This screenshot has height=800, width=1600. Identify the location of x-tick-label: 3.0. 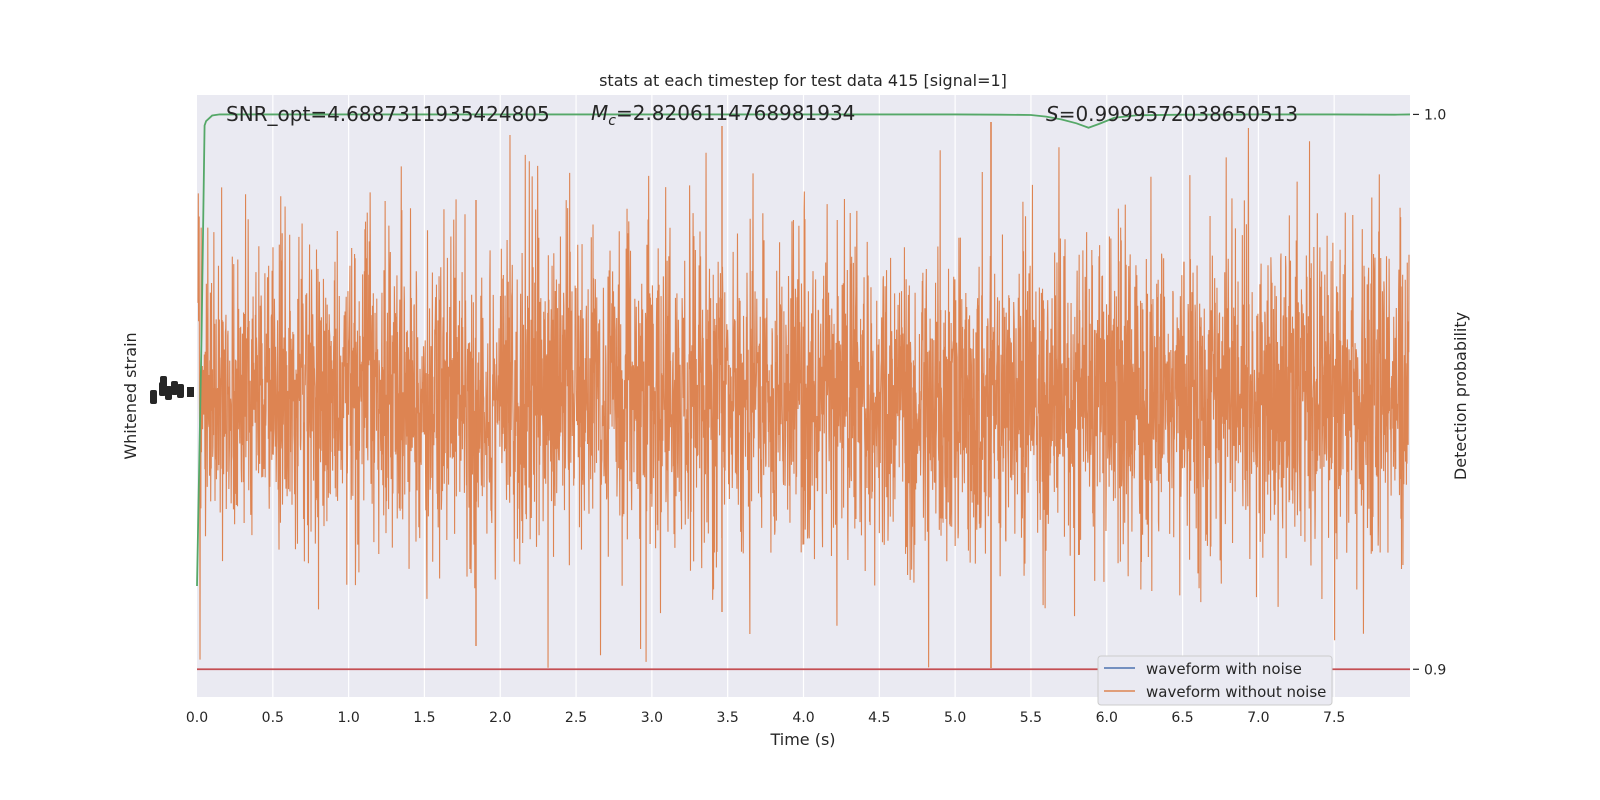
(652, 718).